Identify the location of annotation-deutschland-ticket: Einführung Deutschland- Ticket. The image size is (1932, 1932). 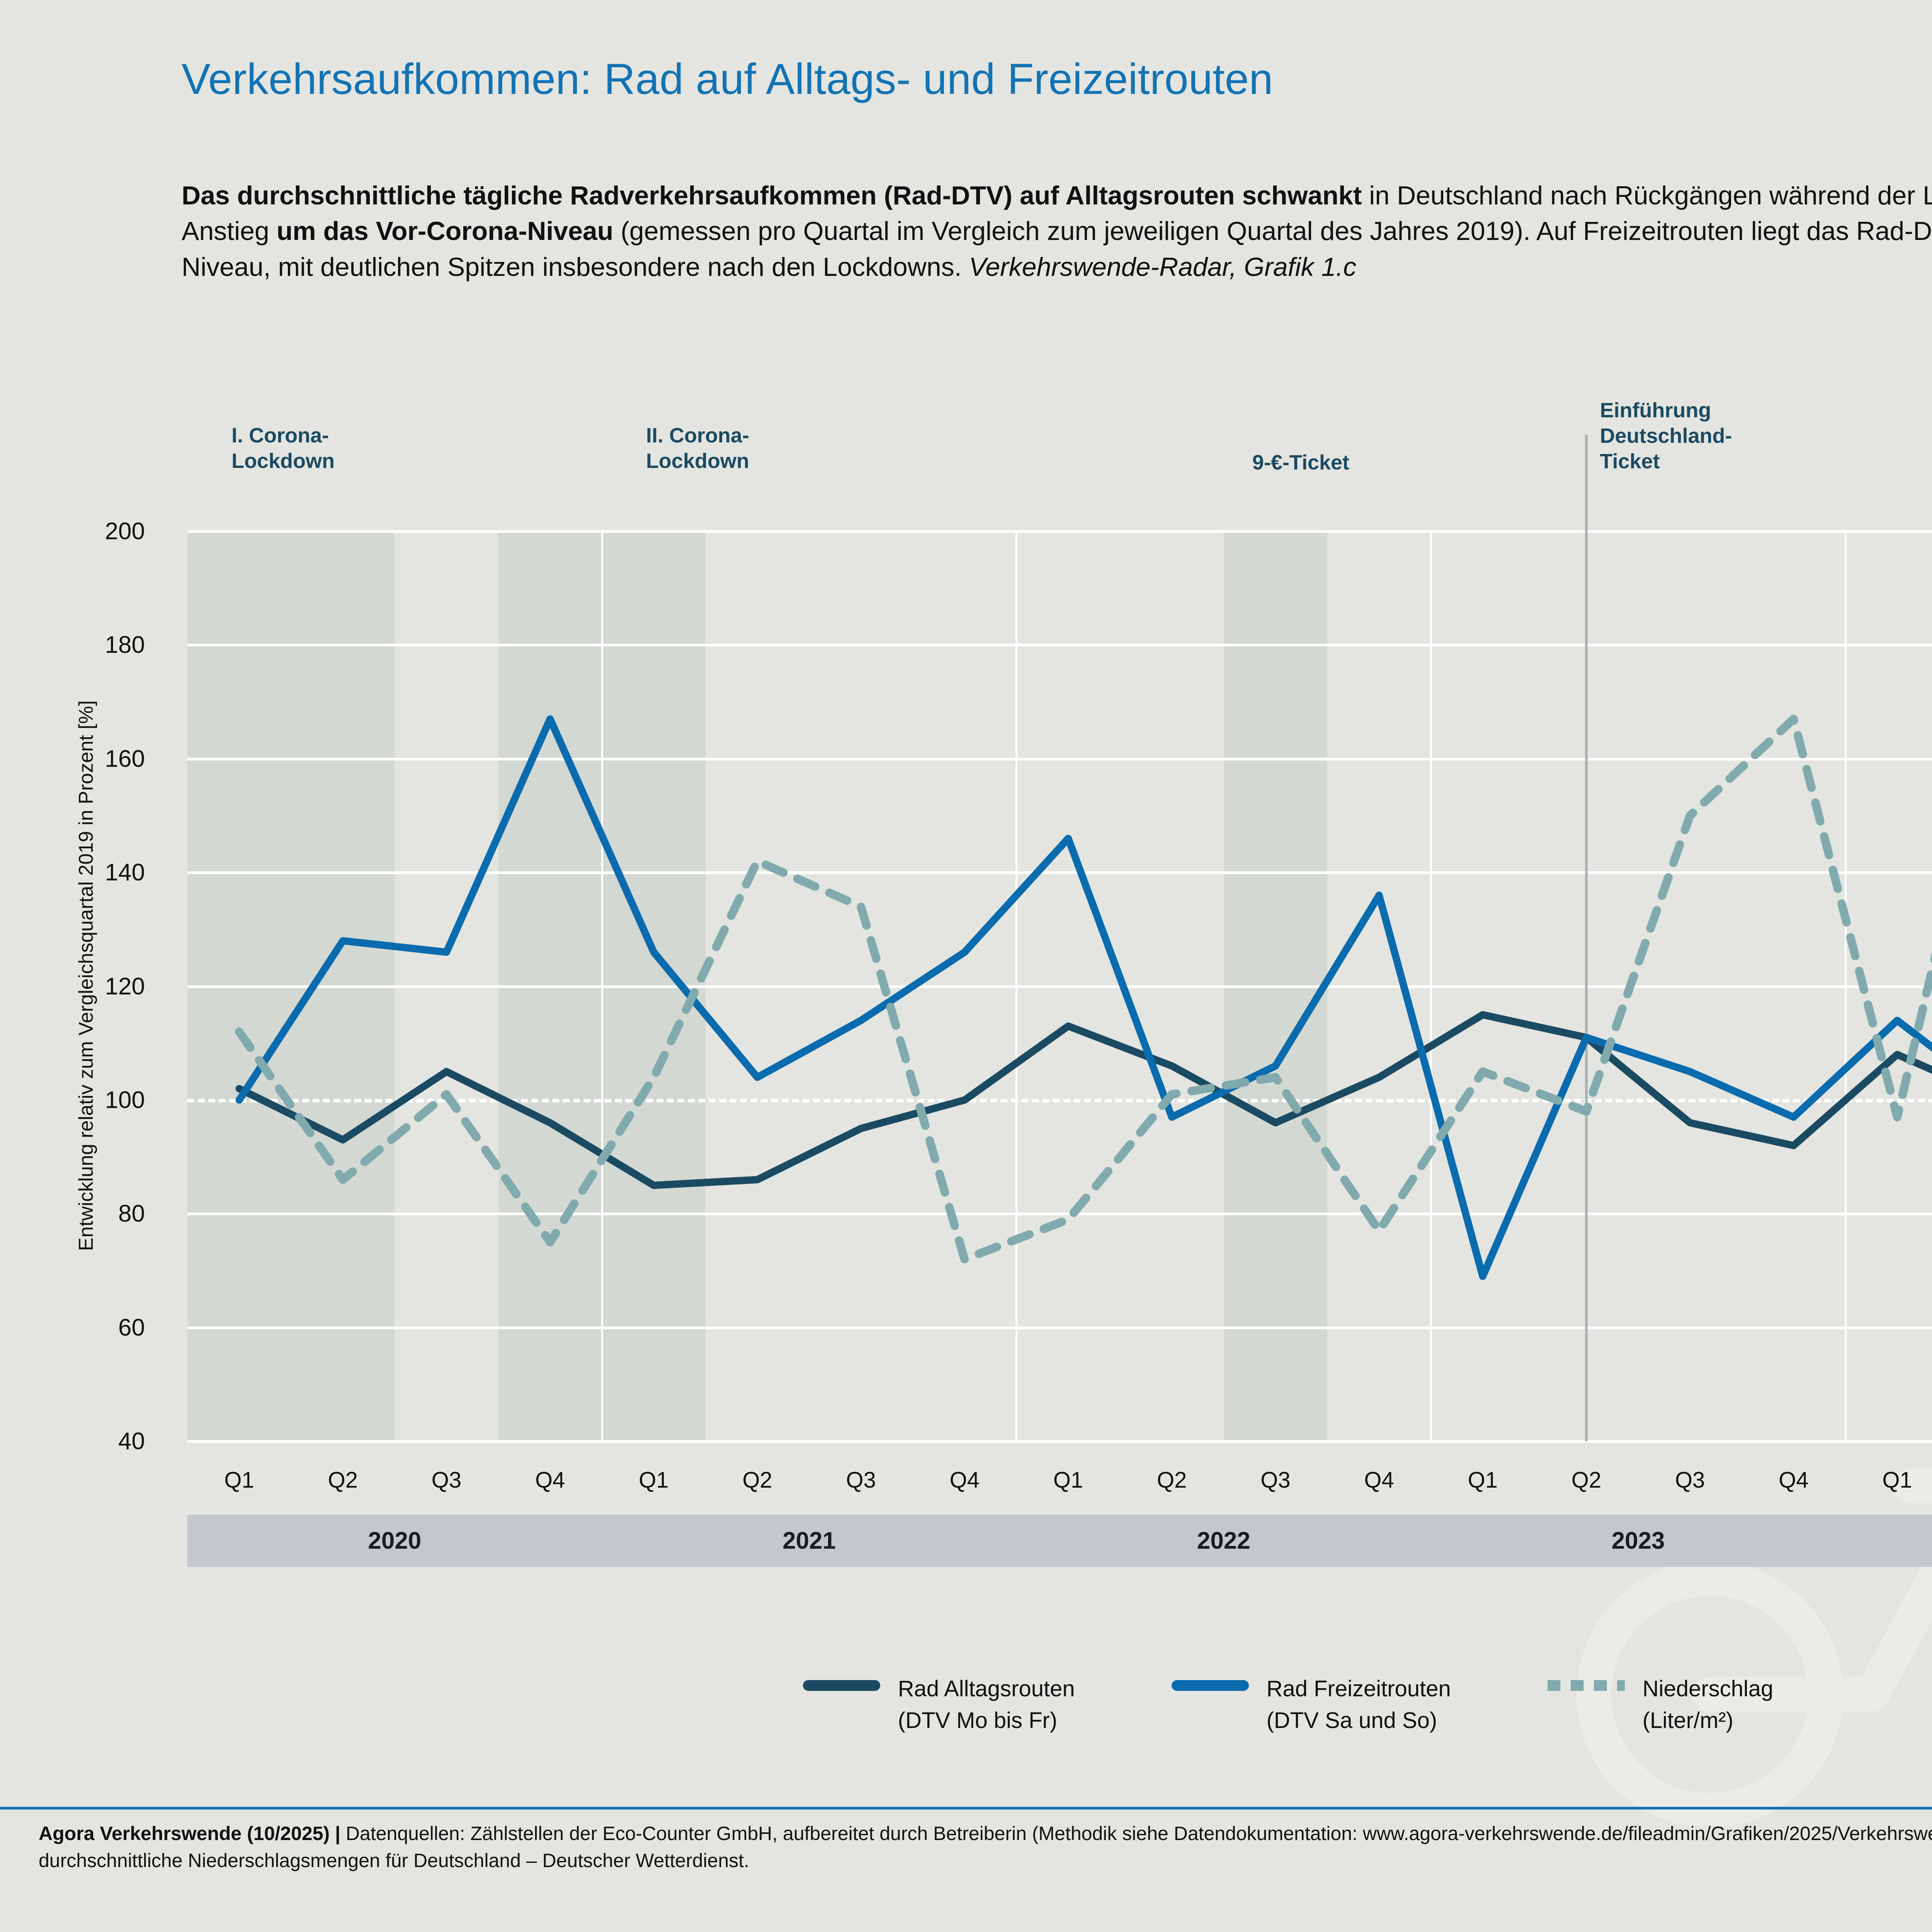
(1666, 436).